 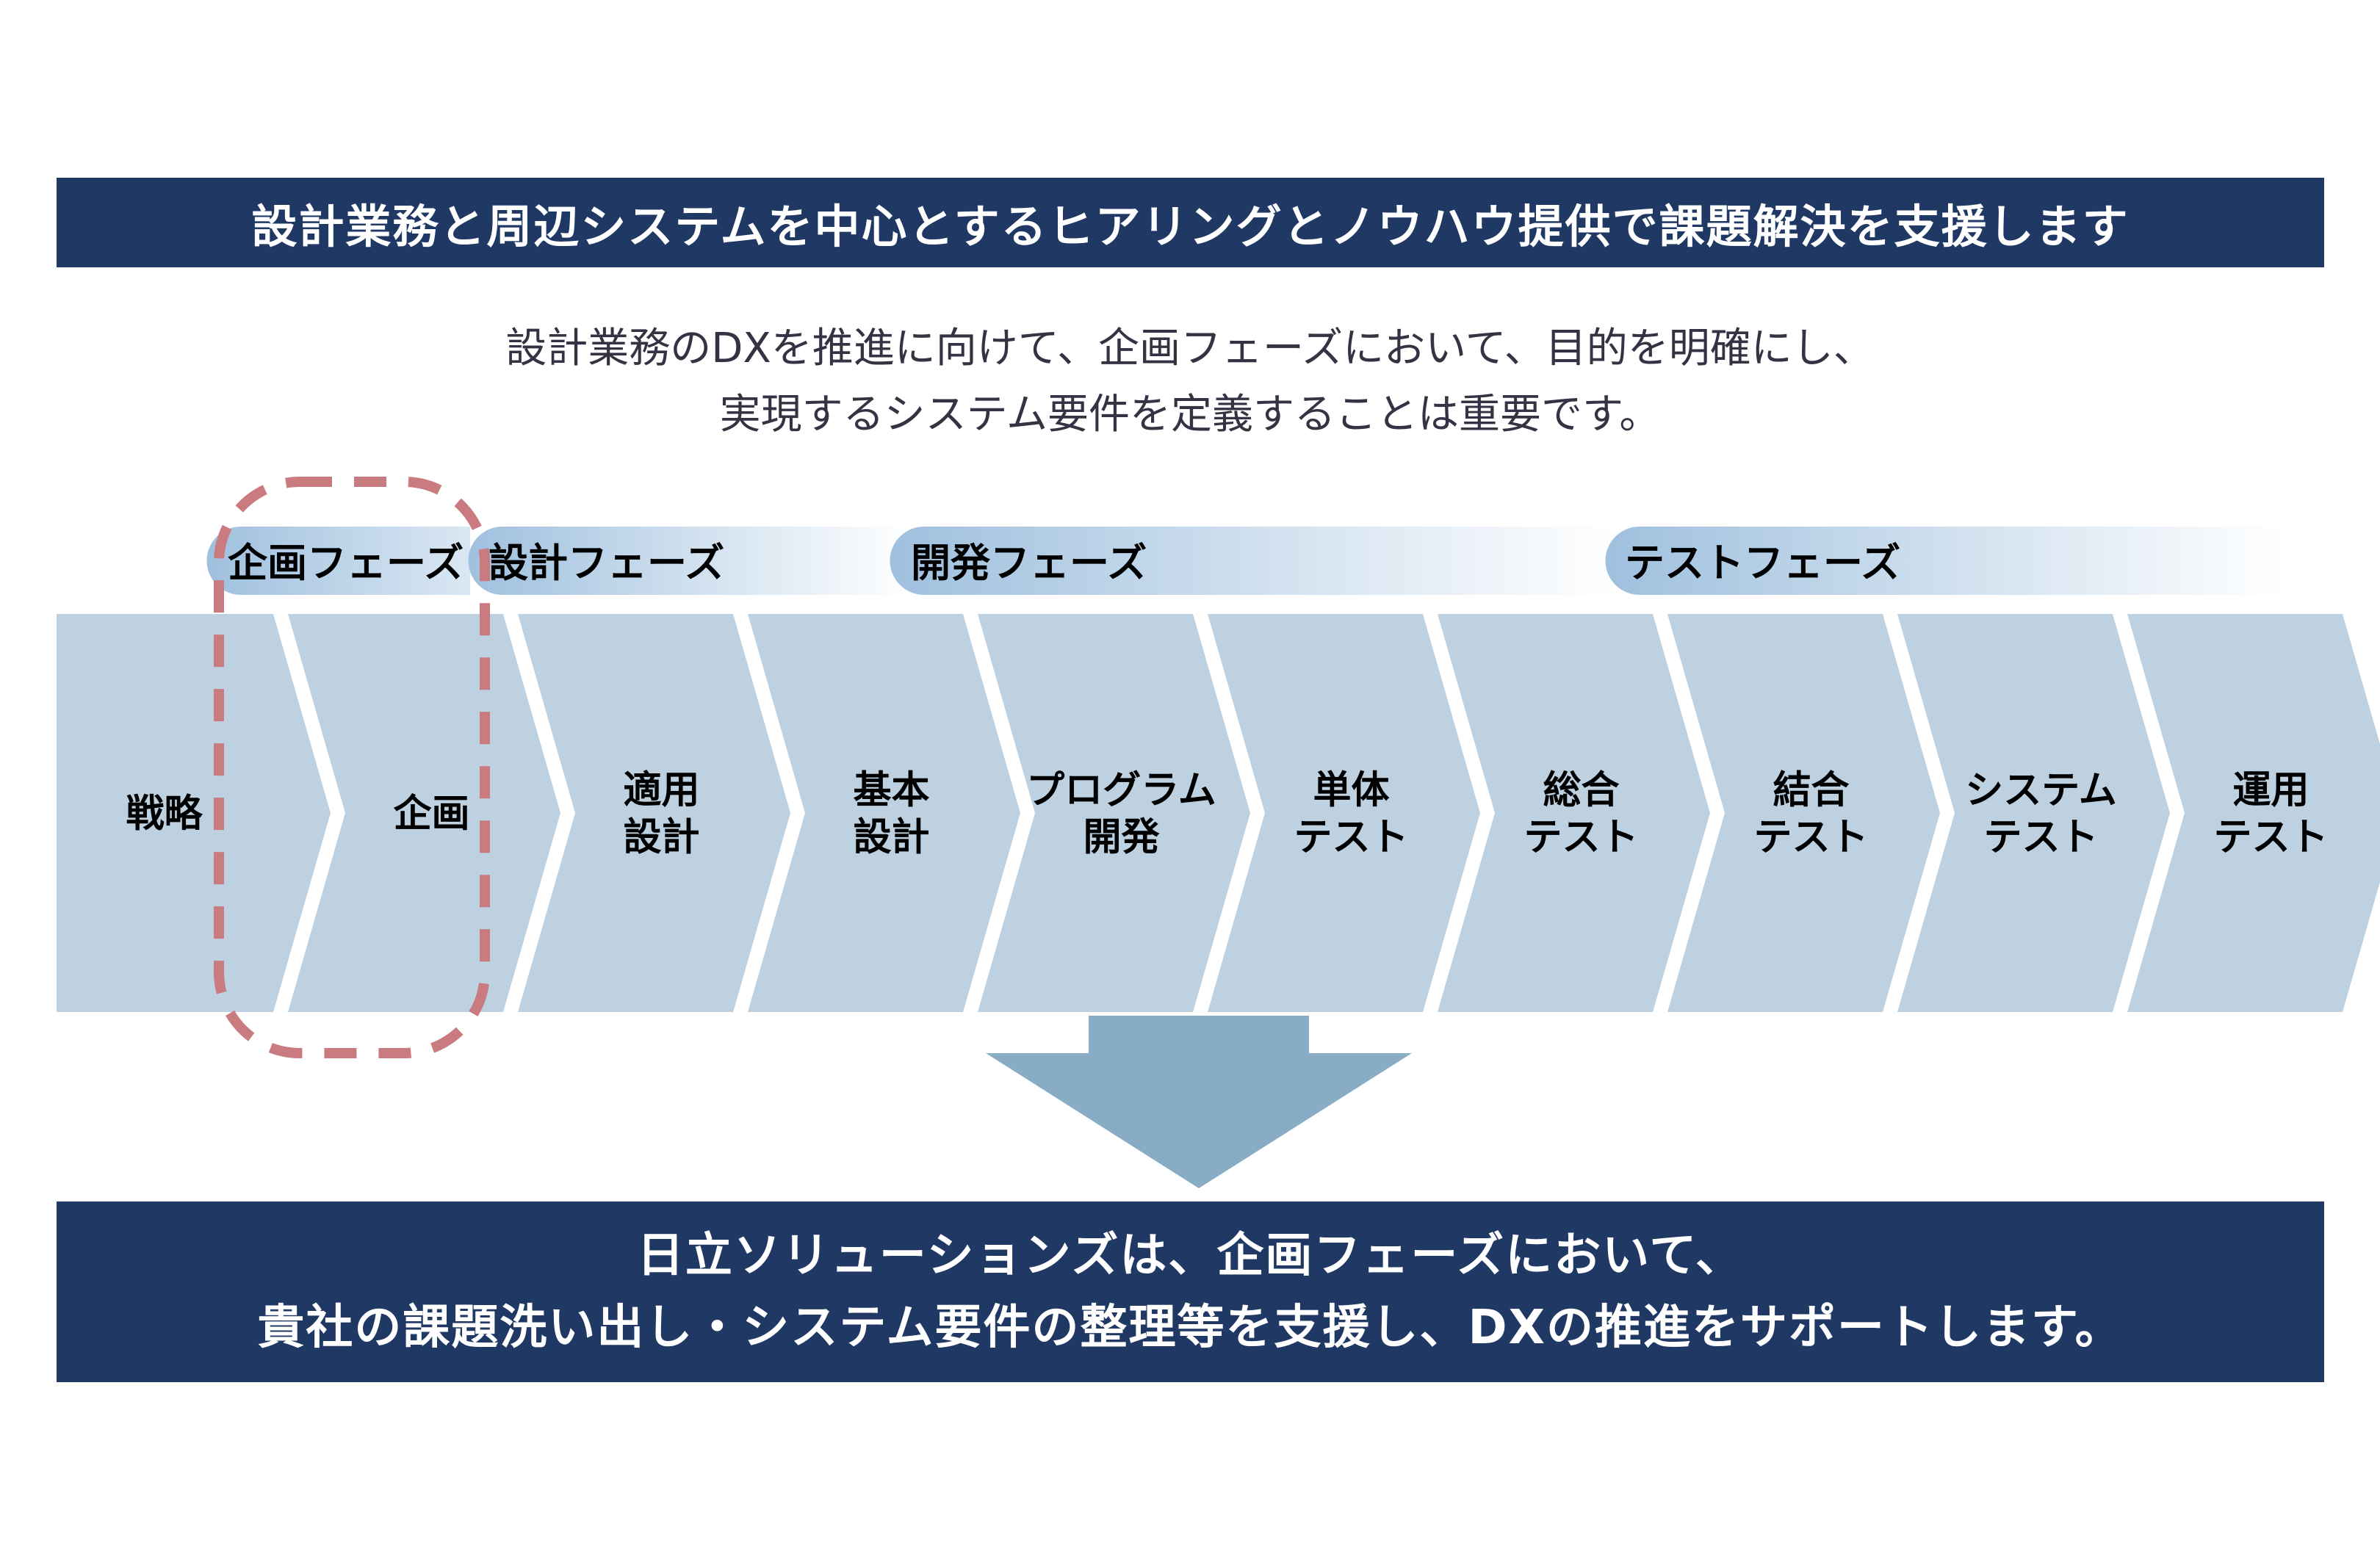 What do you see at coordinates (1190, 1328) in the screenshot?
I see `footer-line-2: 貴社の課題洗い出し・システム要件の整理等を支援し、DXの推進をサポートします。` at bounding box center [1190, 1328].